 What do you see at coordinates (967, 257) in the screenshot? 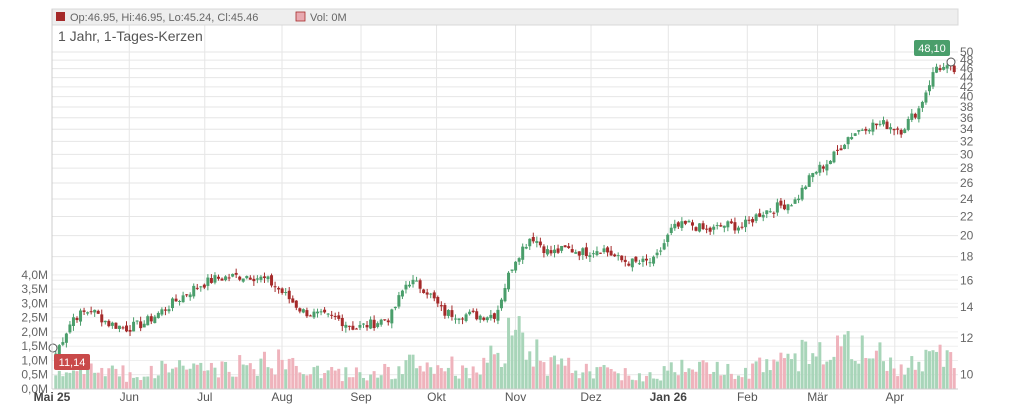
I see `price-tick-label: 18` at bounding box center [967, 257].